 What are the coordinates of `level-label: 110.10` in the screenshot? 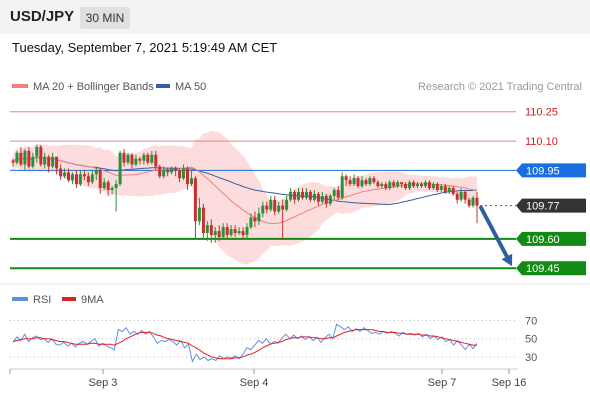 It's located at (541, 142).